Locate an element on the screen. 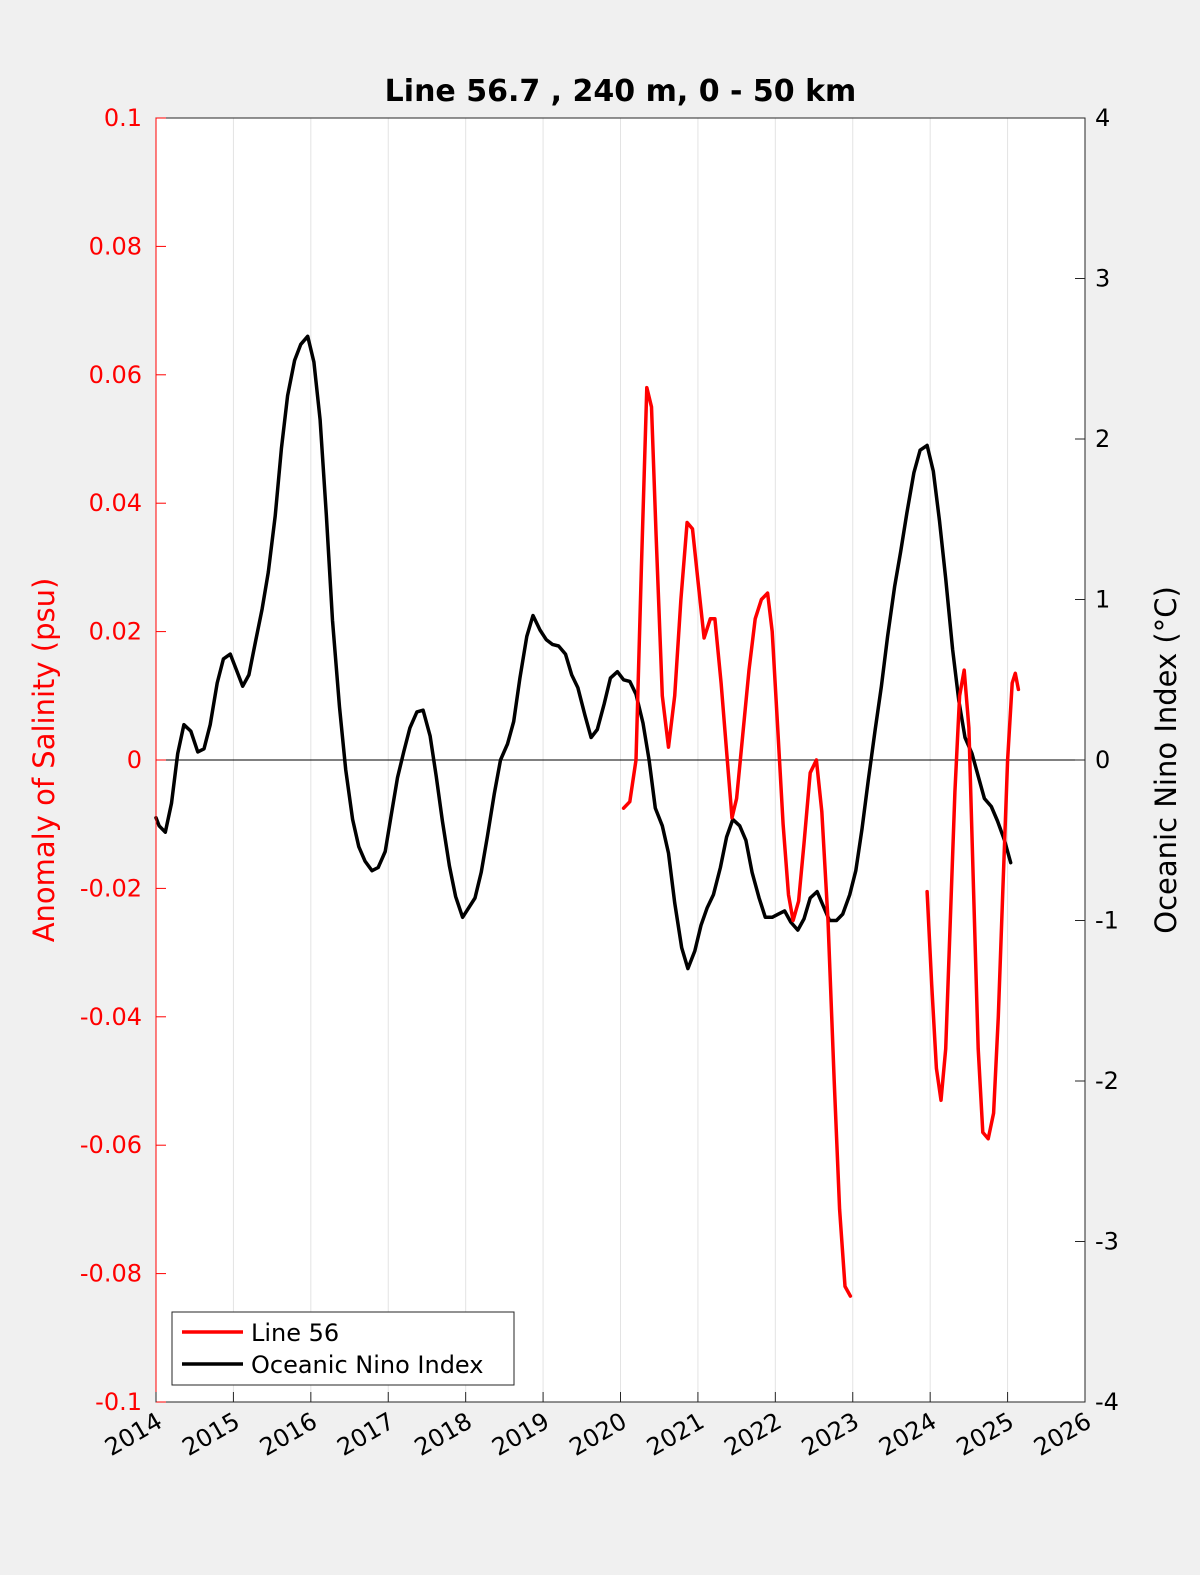  x-tick-label-2024: 2024 is located at coordinates (907, 1434).